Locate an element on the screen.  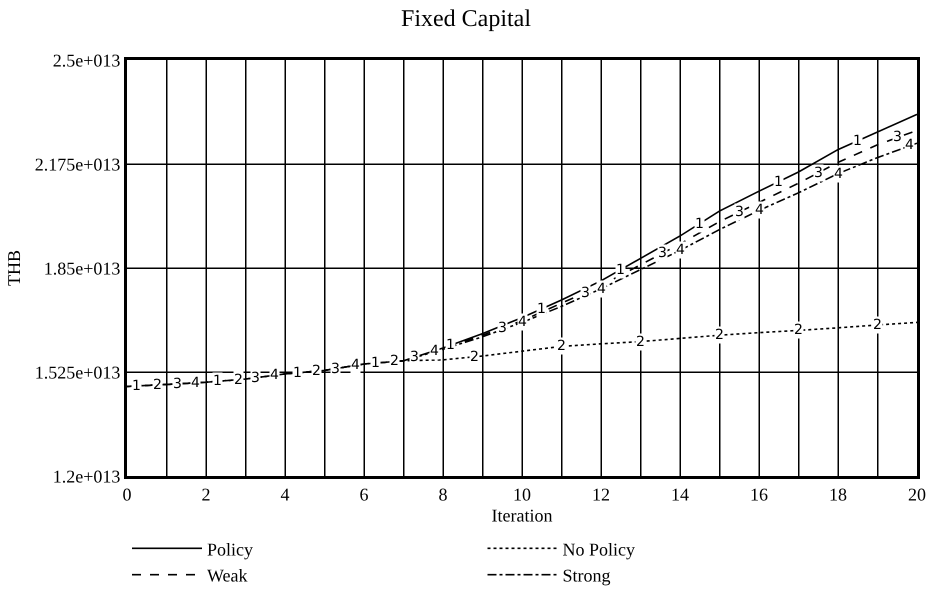
x-tick-label: 14 is located at coordinates (680, 494).